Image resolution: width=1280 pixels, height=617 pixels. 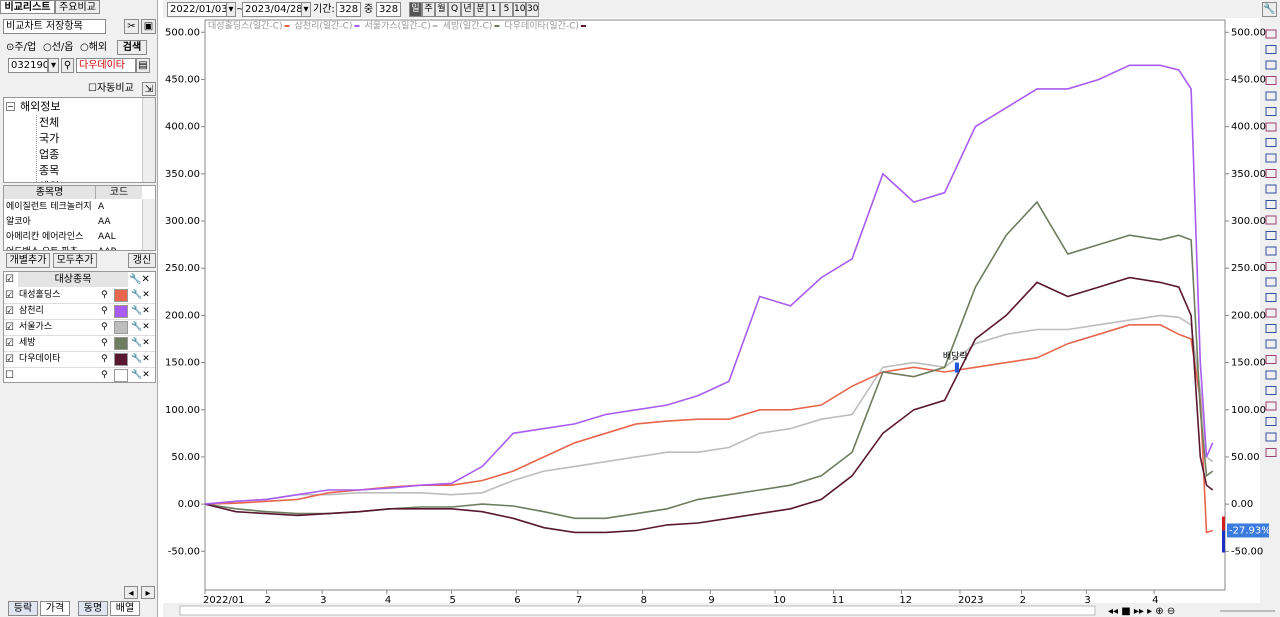 What do you see at coordinates (131, 26) in the screenshot?
I see `icon: ✂` at bounding box center [131, 26].